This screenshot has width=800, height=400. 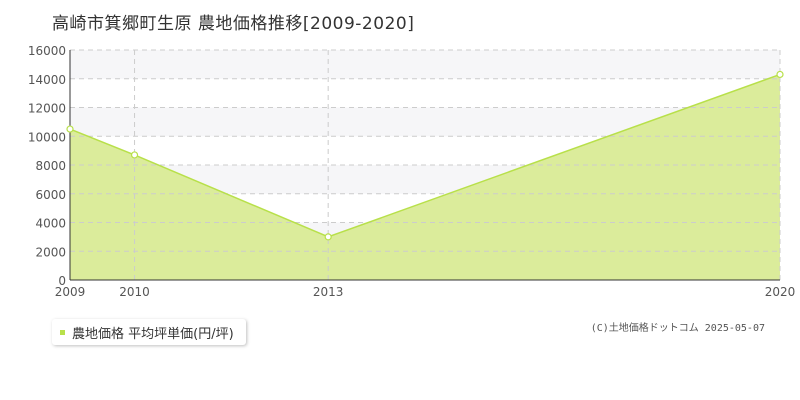 I want to click on y-tick-label: 16000, so click(x=47, y=51).